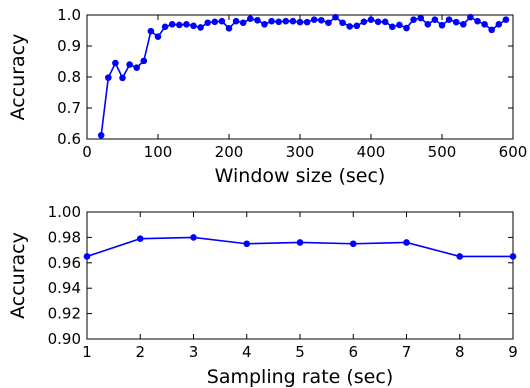 Image resolution: width=530 pixels, height=388 pixels. Describe the element at coordinates (158, 152) in the screenshot. I see `chart-1-x-tick-label: 100` at that location.